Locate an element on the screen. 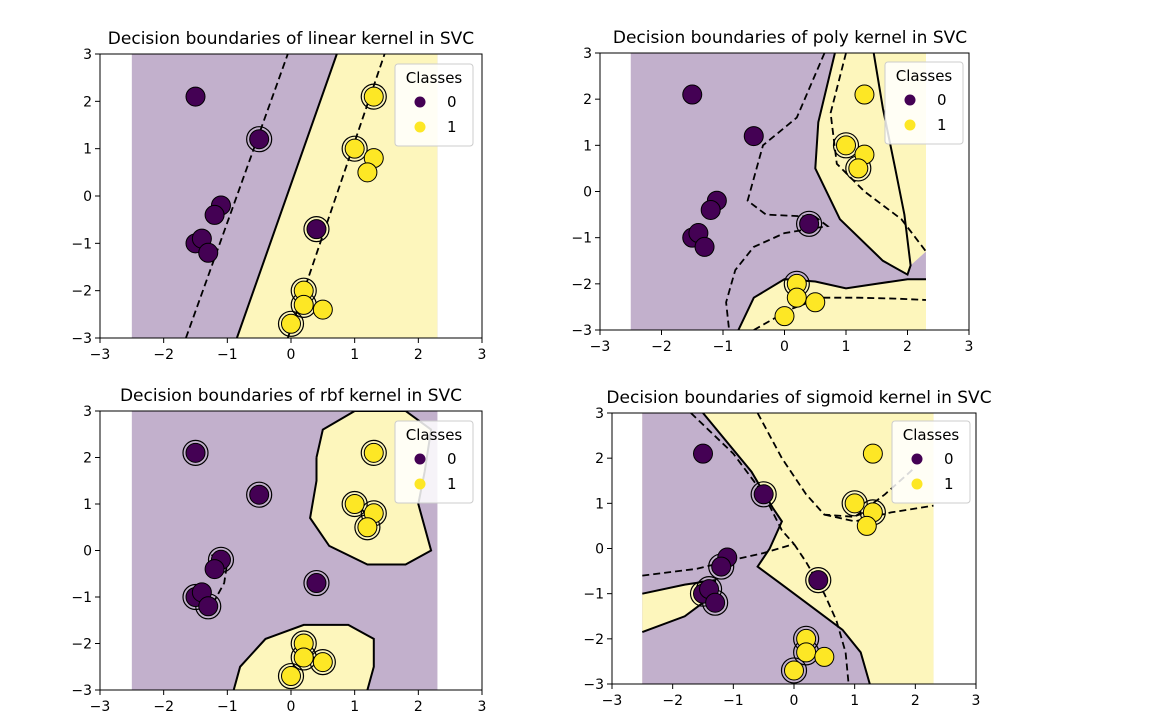  legend-entry-label: 1 is located at coordinates (452, 484).